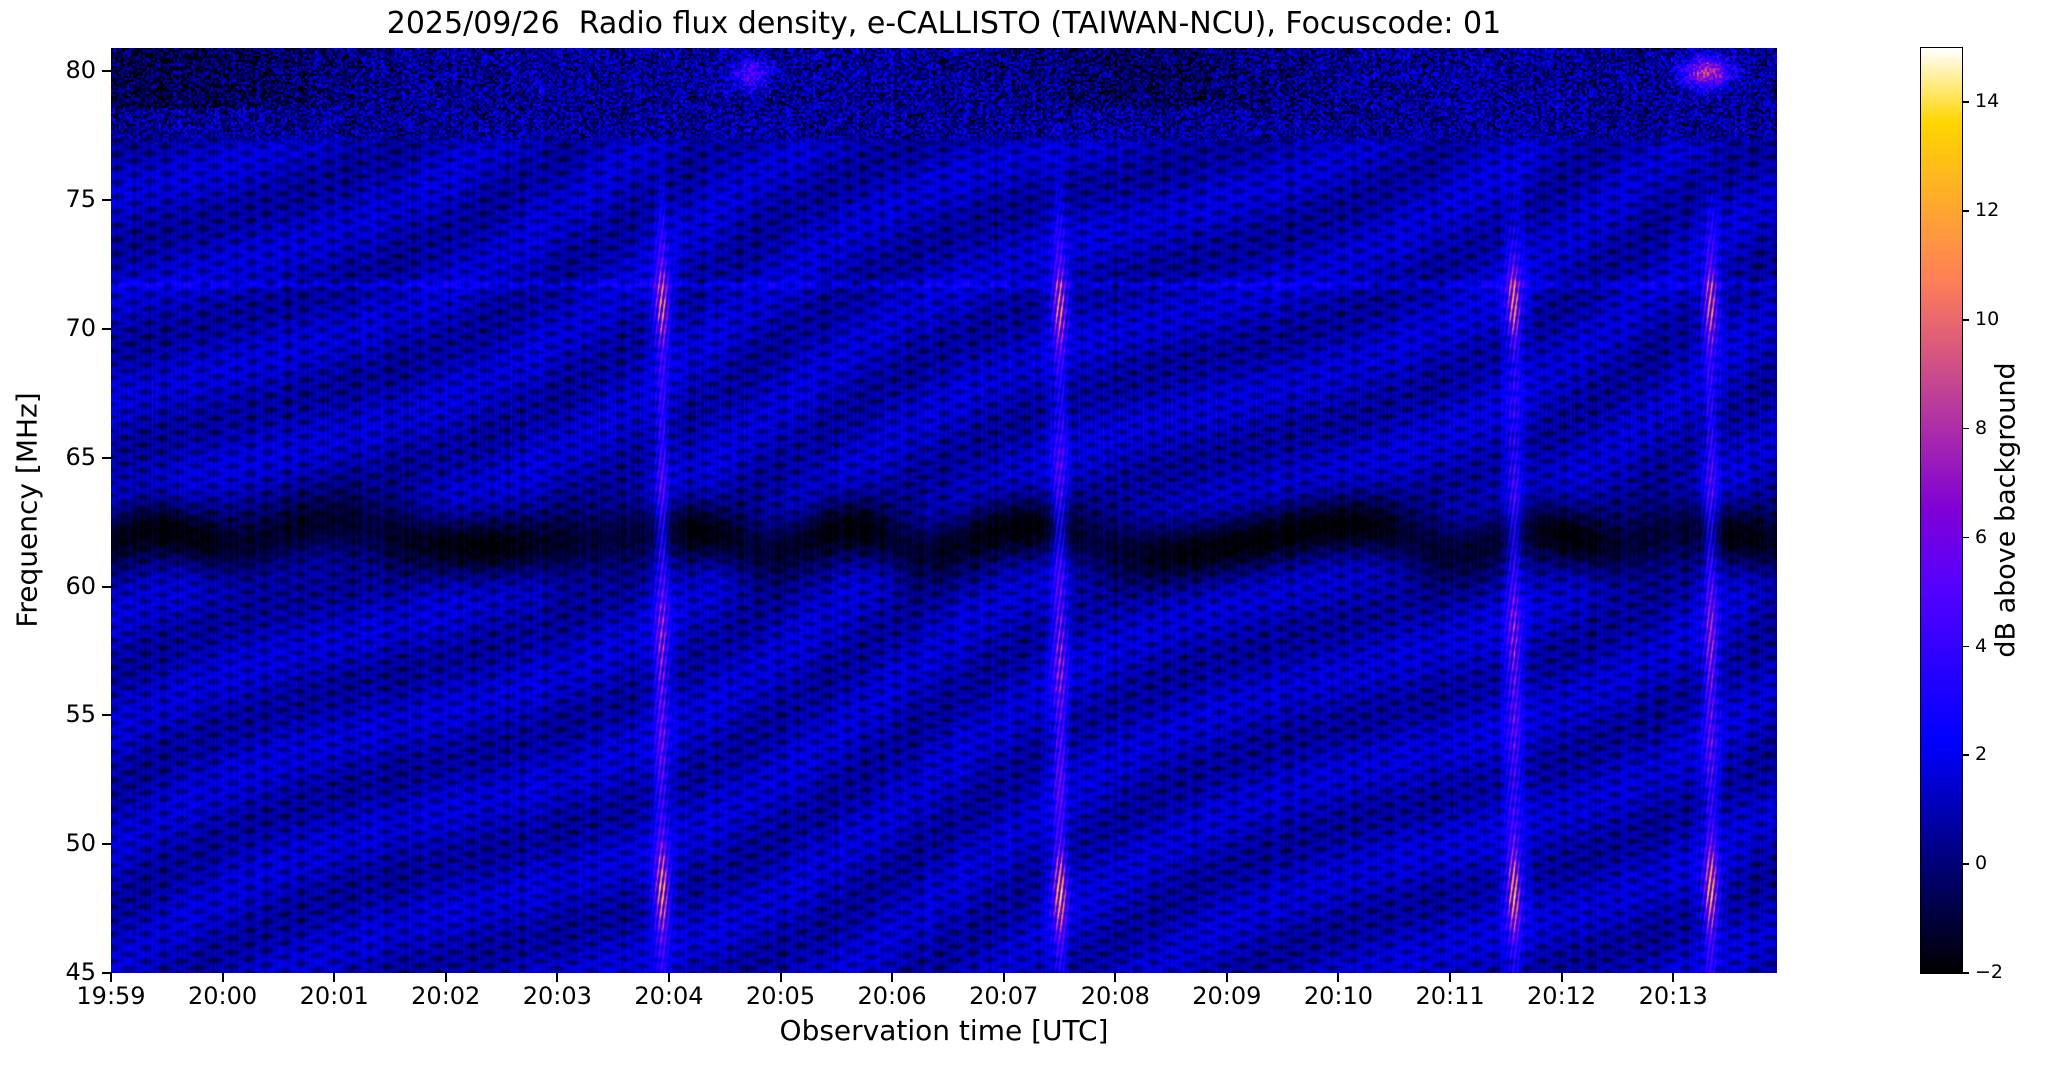 The width and height of the screenshot is (2047, 1067). I want to click on y-tick-label: 60, so click(80, 585).